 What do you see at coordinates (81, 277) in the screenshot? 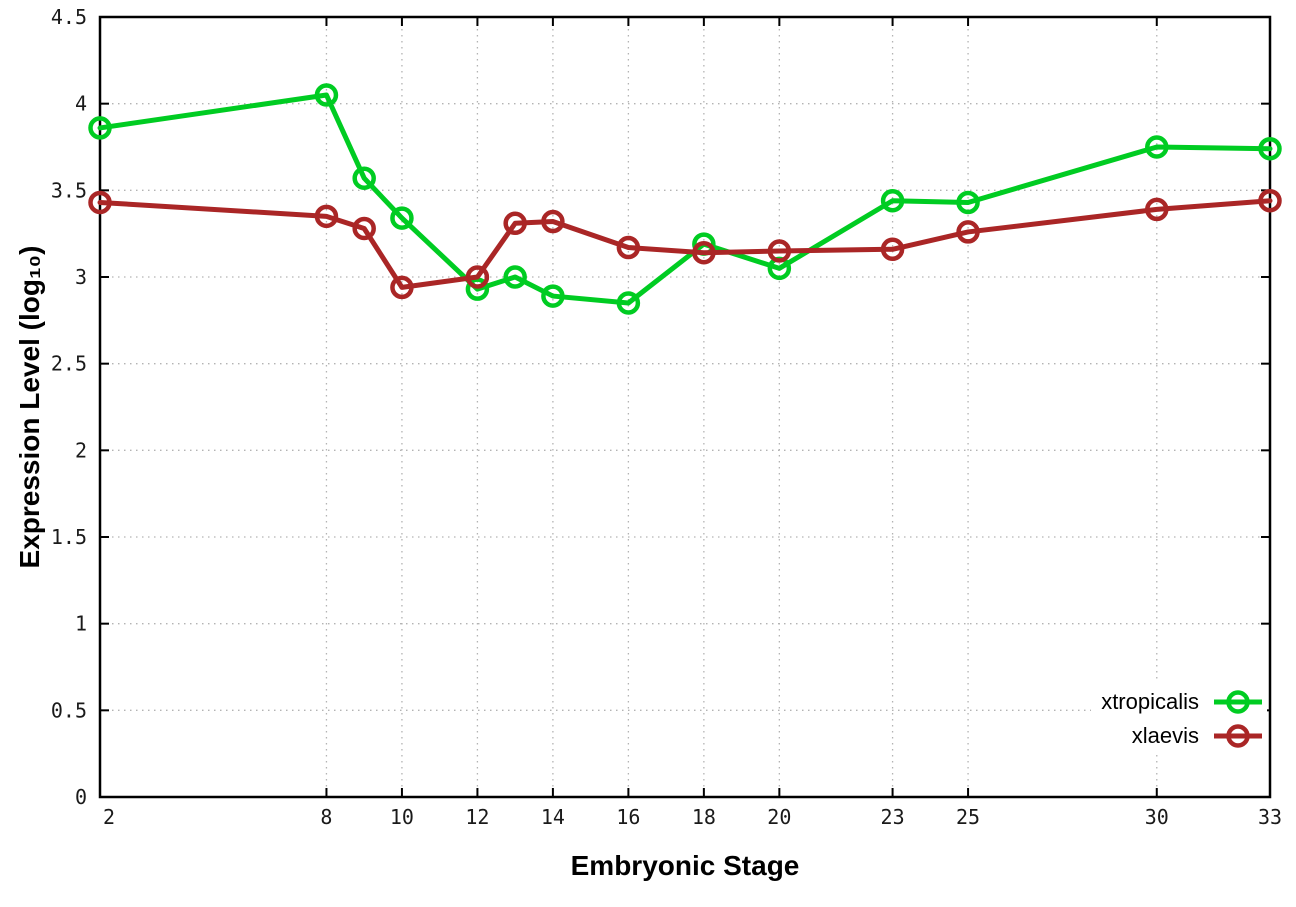
I see `y-tick-label: 3` at bounding box center [81, 277].